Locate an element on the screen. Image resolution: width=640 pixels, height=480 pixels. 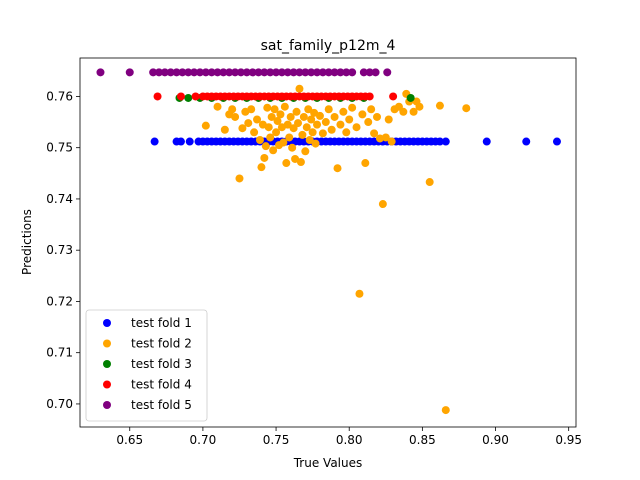
y-tick-label: 0.74 is located at coordinates (59, 199).